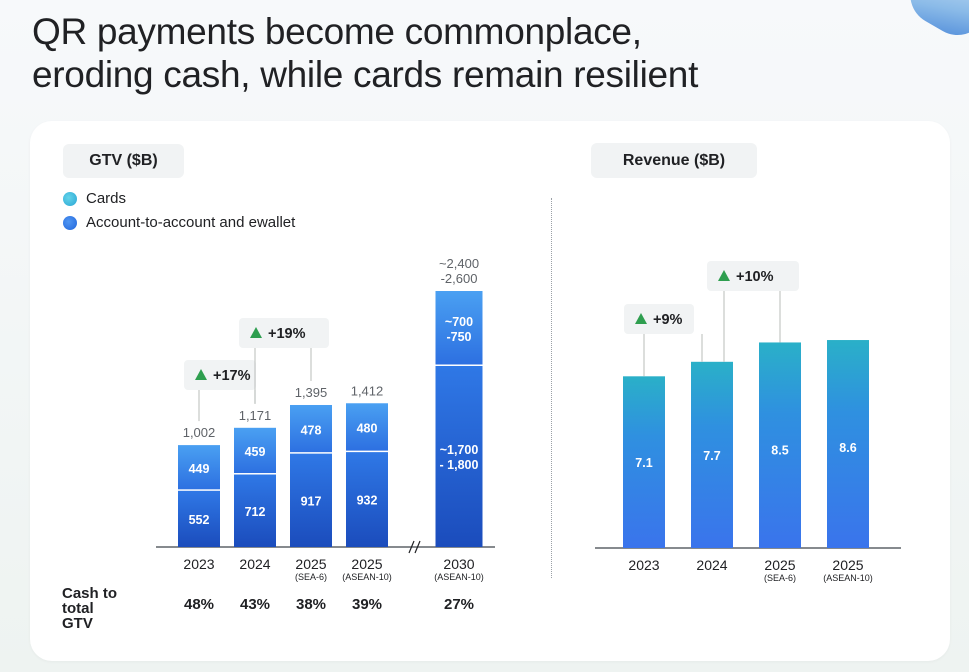 The width and height of the screenshot is (969, 672). What do you see at coordinates (254, 564) in the screenshot?
I see `x-tick-label-1: 2024` at bounding box center [254, 564].